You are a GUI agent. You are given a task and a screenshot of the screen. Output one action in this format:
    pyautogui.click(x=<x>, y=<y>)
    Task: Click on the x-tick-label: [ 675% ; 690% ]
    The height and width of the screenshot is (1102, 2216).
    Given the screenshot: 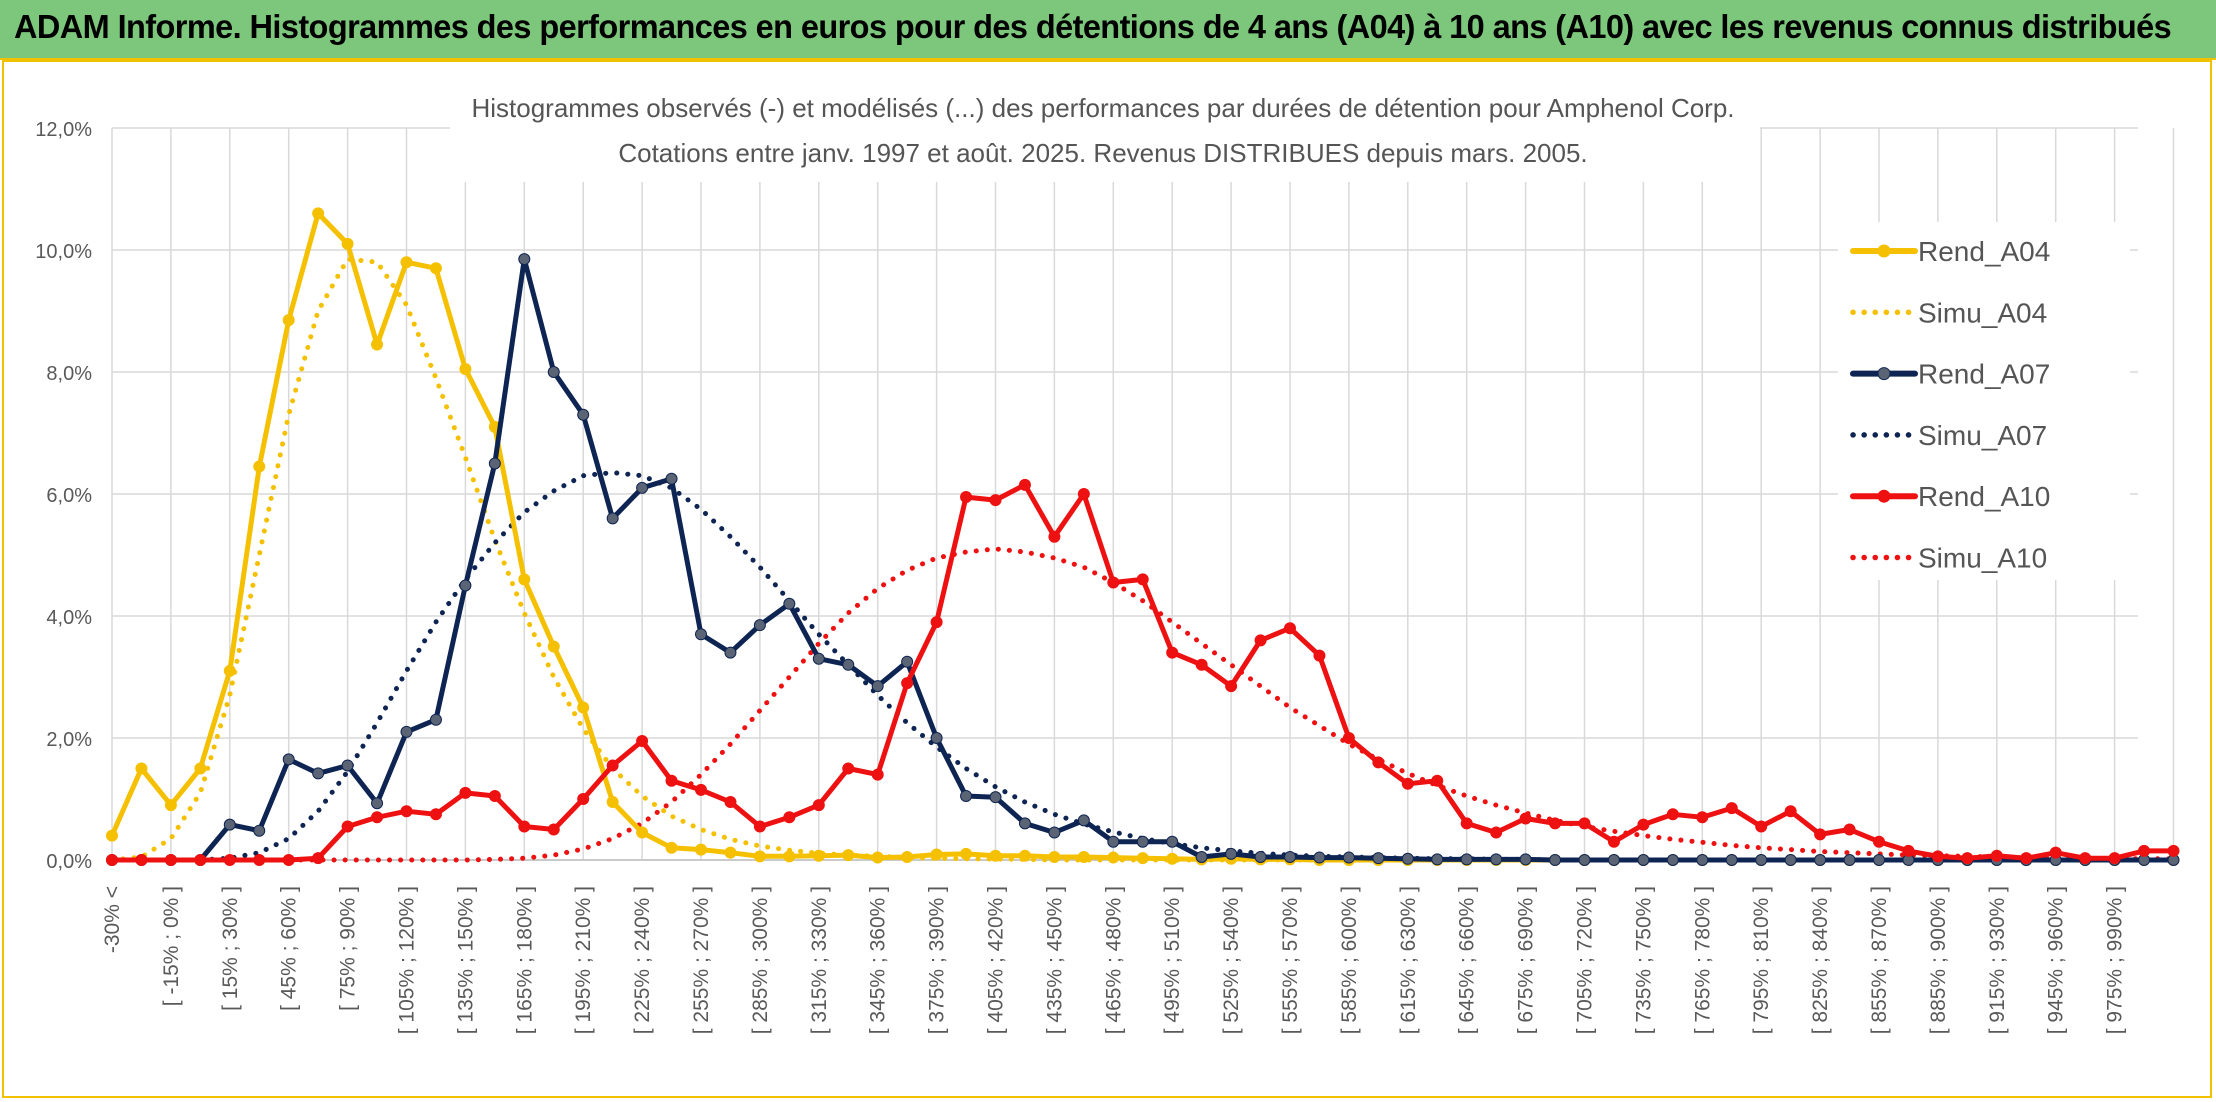 What is the action you would take?
    pyautogui.click(x=1526, y=960)
    